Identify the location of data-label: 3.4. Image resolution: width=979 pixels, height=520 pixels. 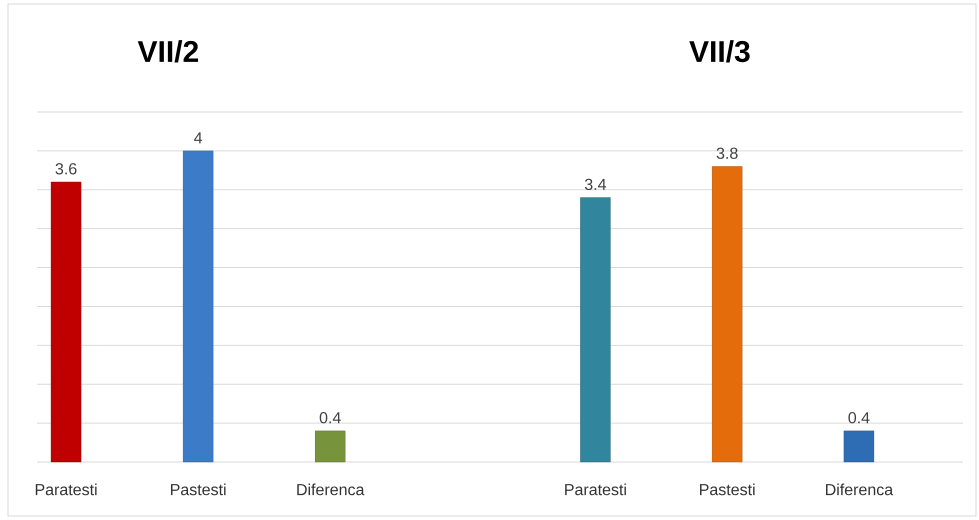
(595, 184).